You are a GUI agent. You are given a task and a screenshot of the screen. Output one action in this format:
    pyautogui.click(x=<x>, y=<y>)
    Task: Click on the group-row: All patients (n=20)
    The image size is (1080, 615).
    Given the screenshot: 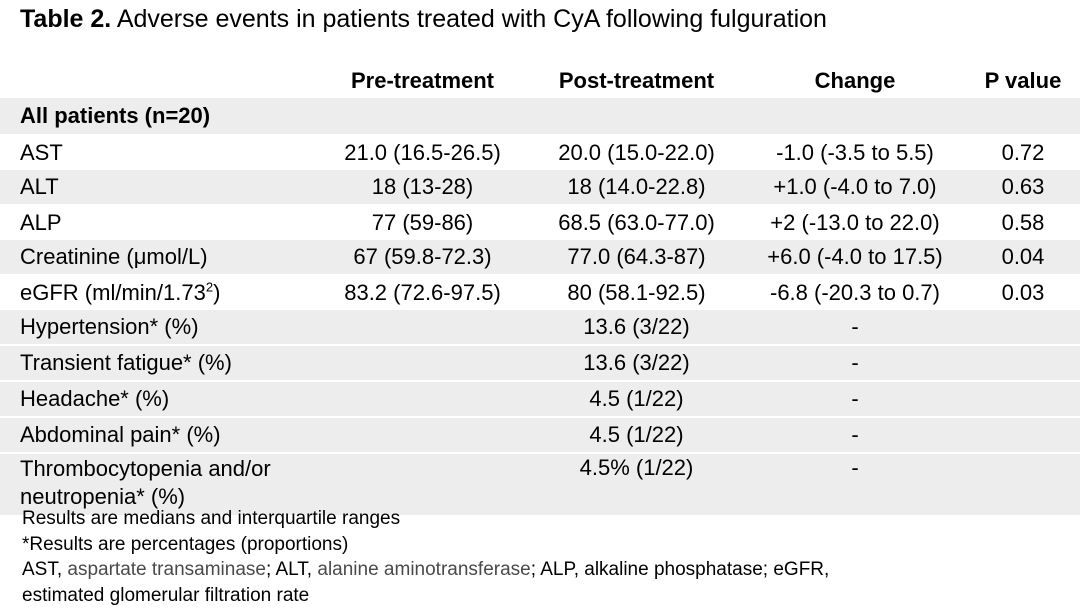 What is the action you would take?
    pyautogui.click(x=540, y=117)
    